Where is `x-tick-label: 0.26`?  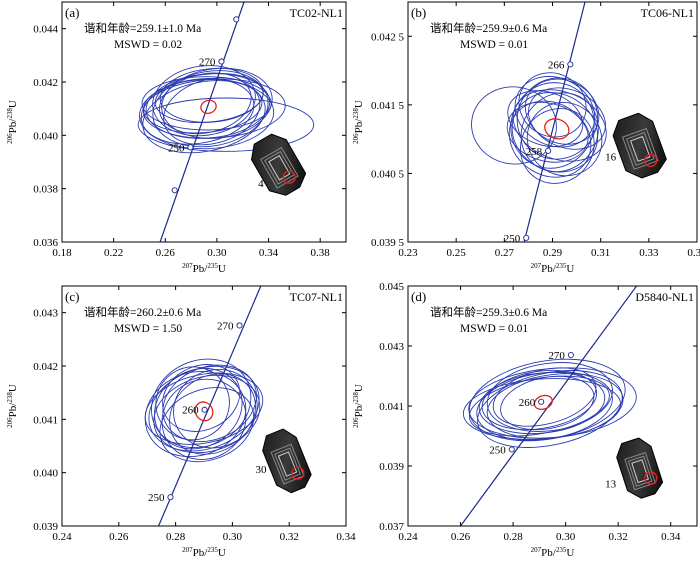 x-tick-label: 0.26 is located at coordinates (461, 537).